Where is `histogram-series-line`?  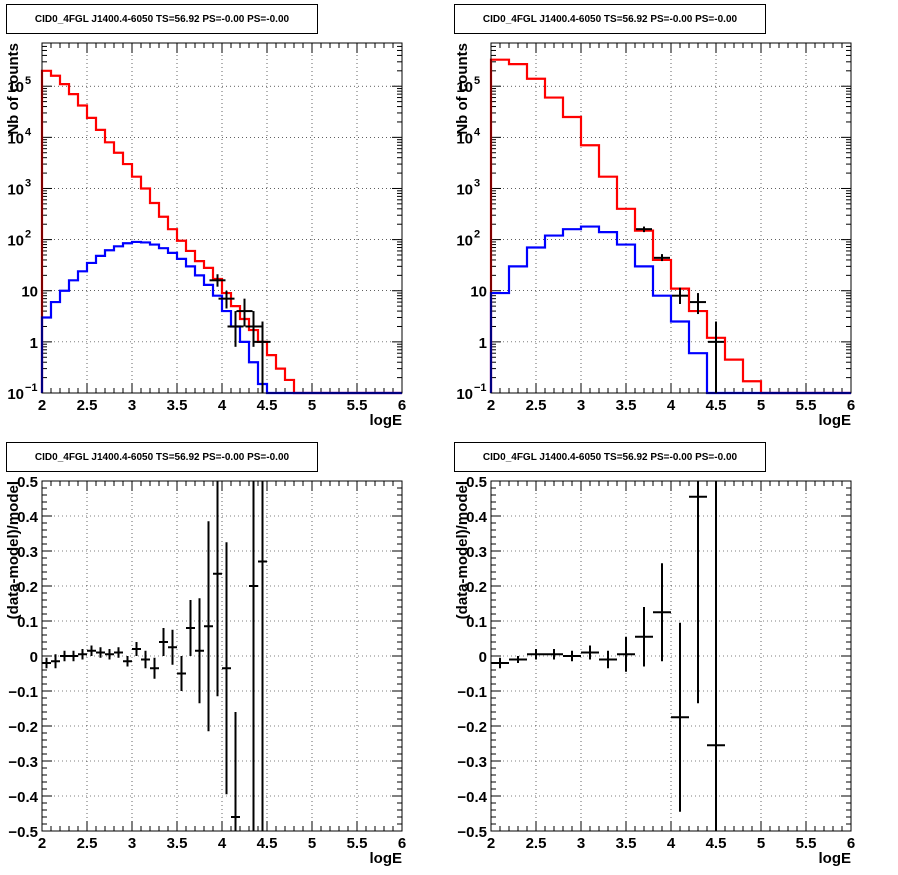 histogram-series-line is located at coordinates (221, 317).